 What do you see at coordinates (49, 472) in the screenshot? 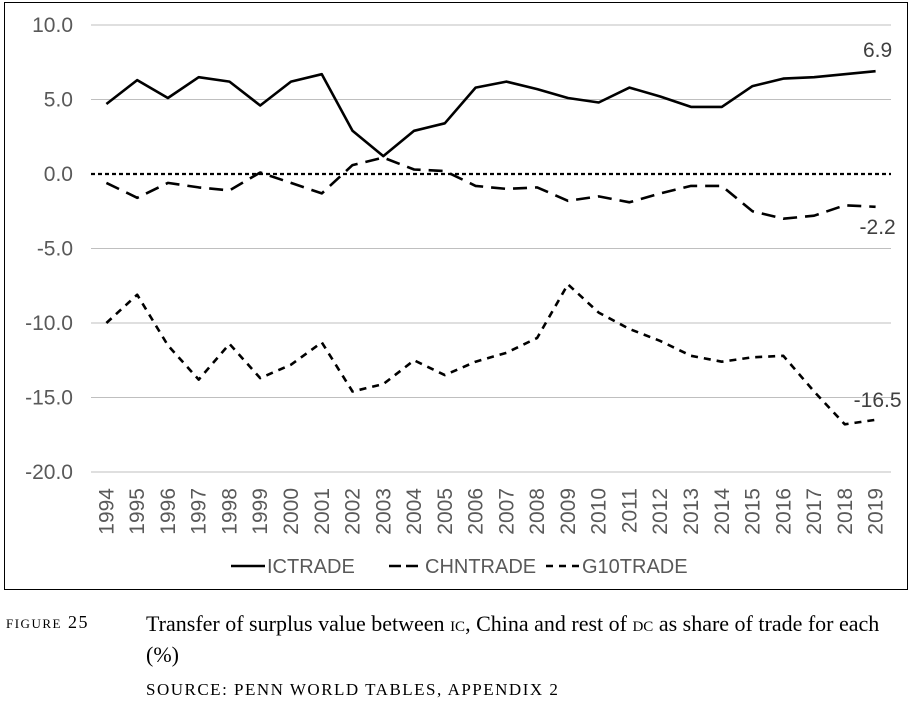
I see `y-tick-label: -20.0` at bounding box center [49, 472].